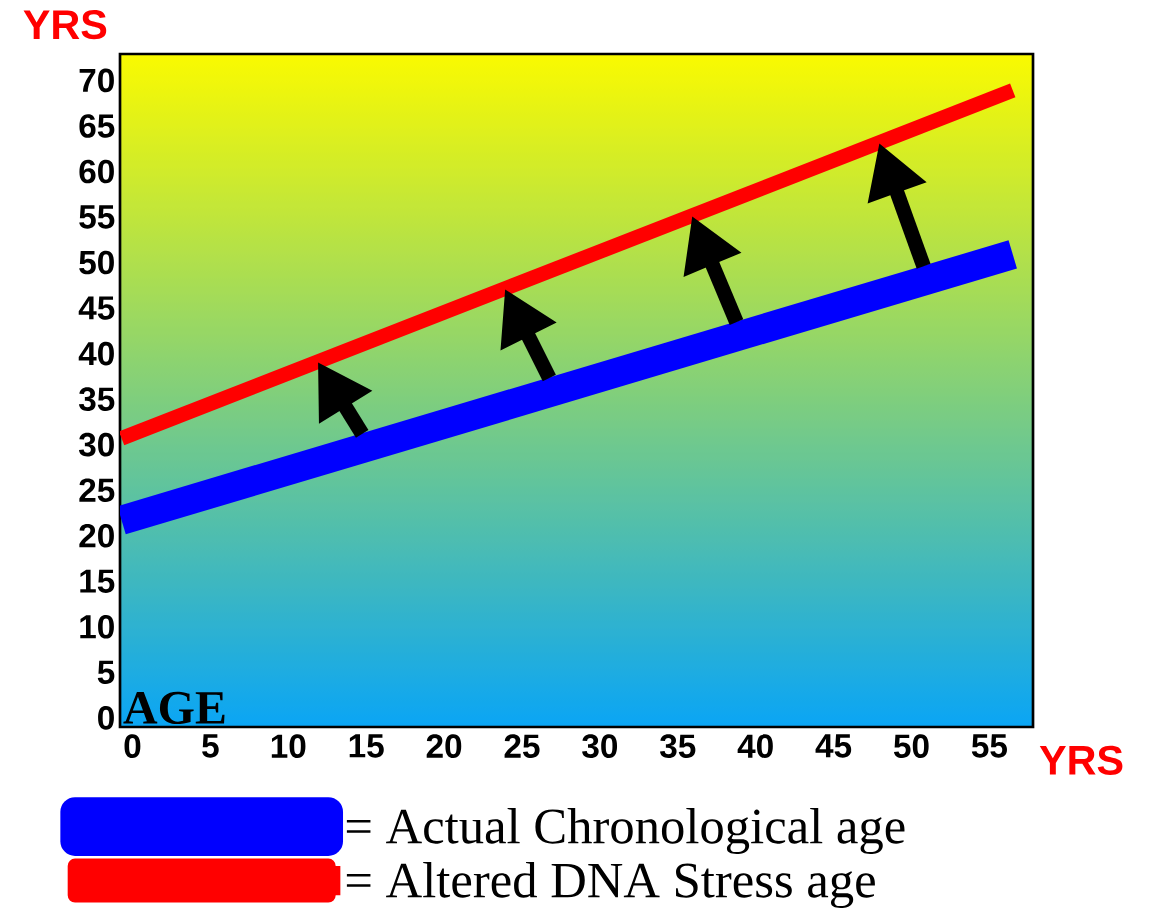 The image size is (1153, 923). Describe the element at coordinates (96, 353) in the screenshot. I see `y-tick-label: 40` at that location.